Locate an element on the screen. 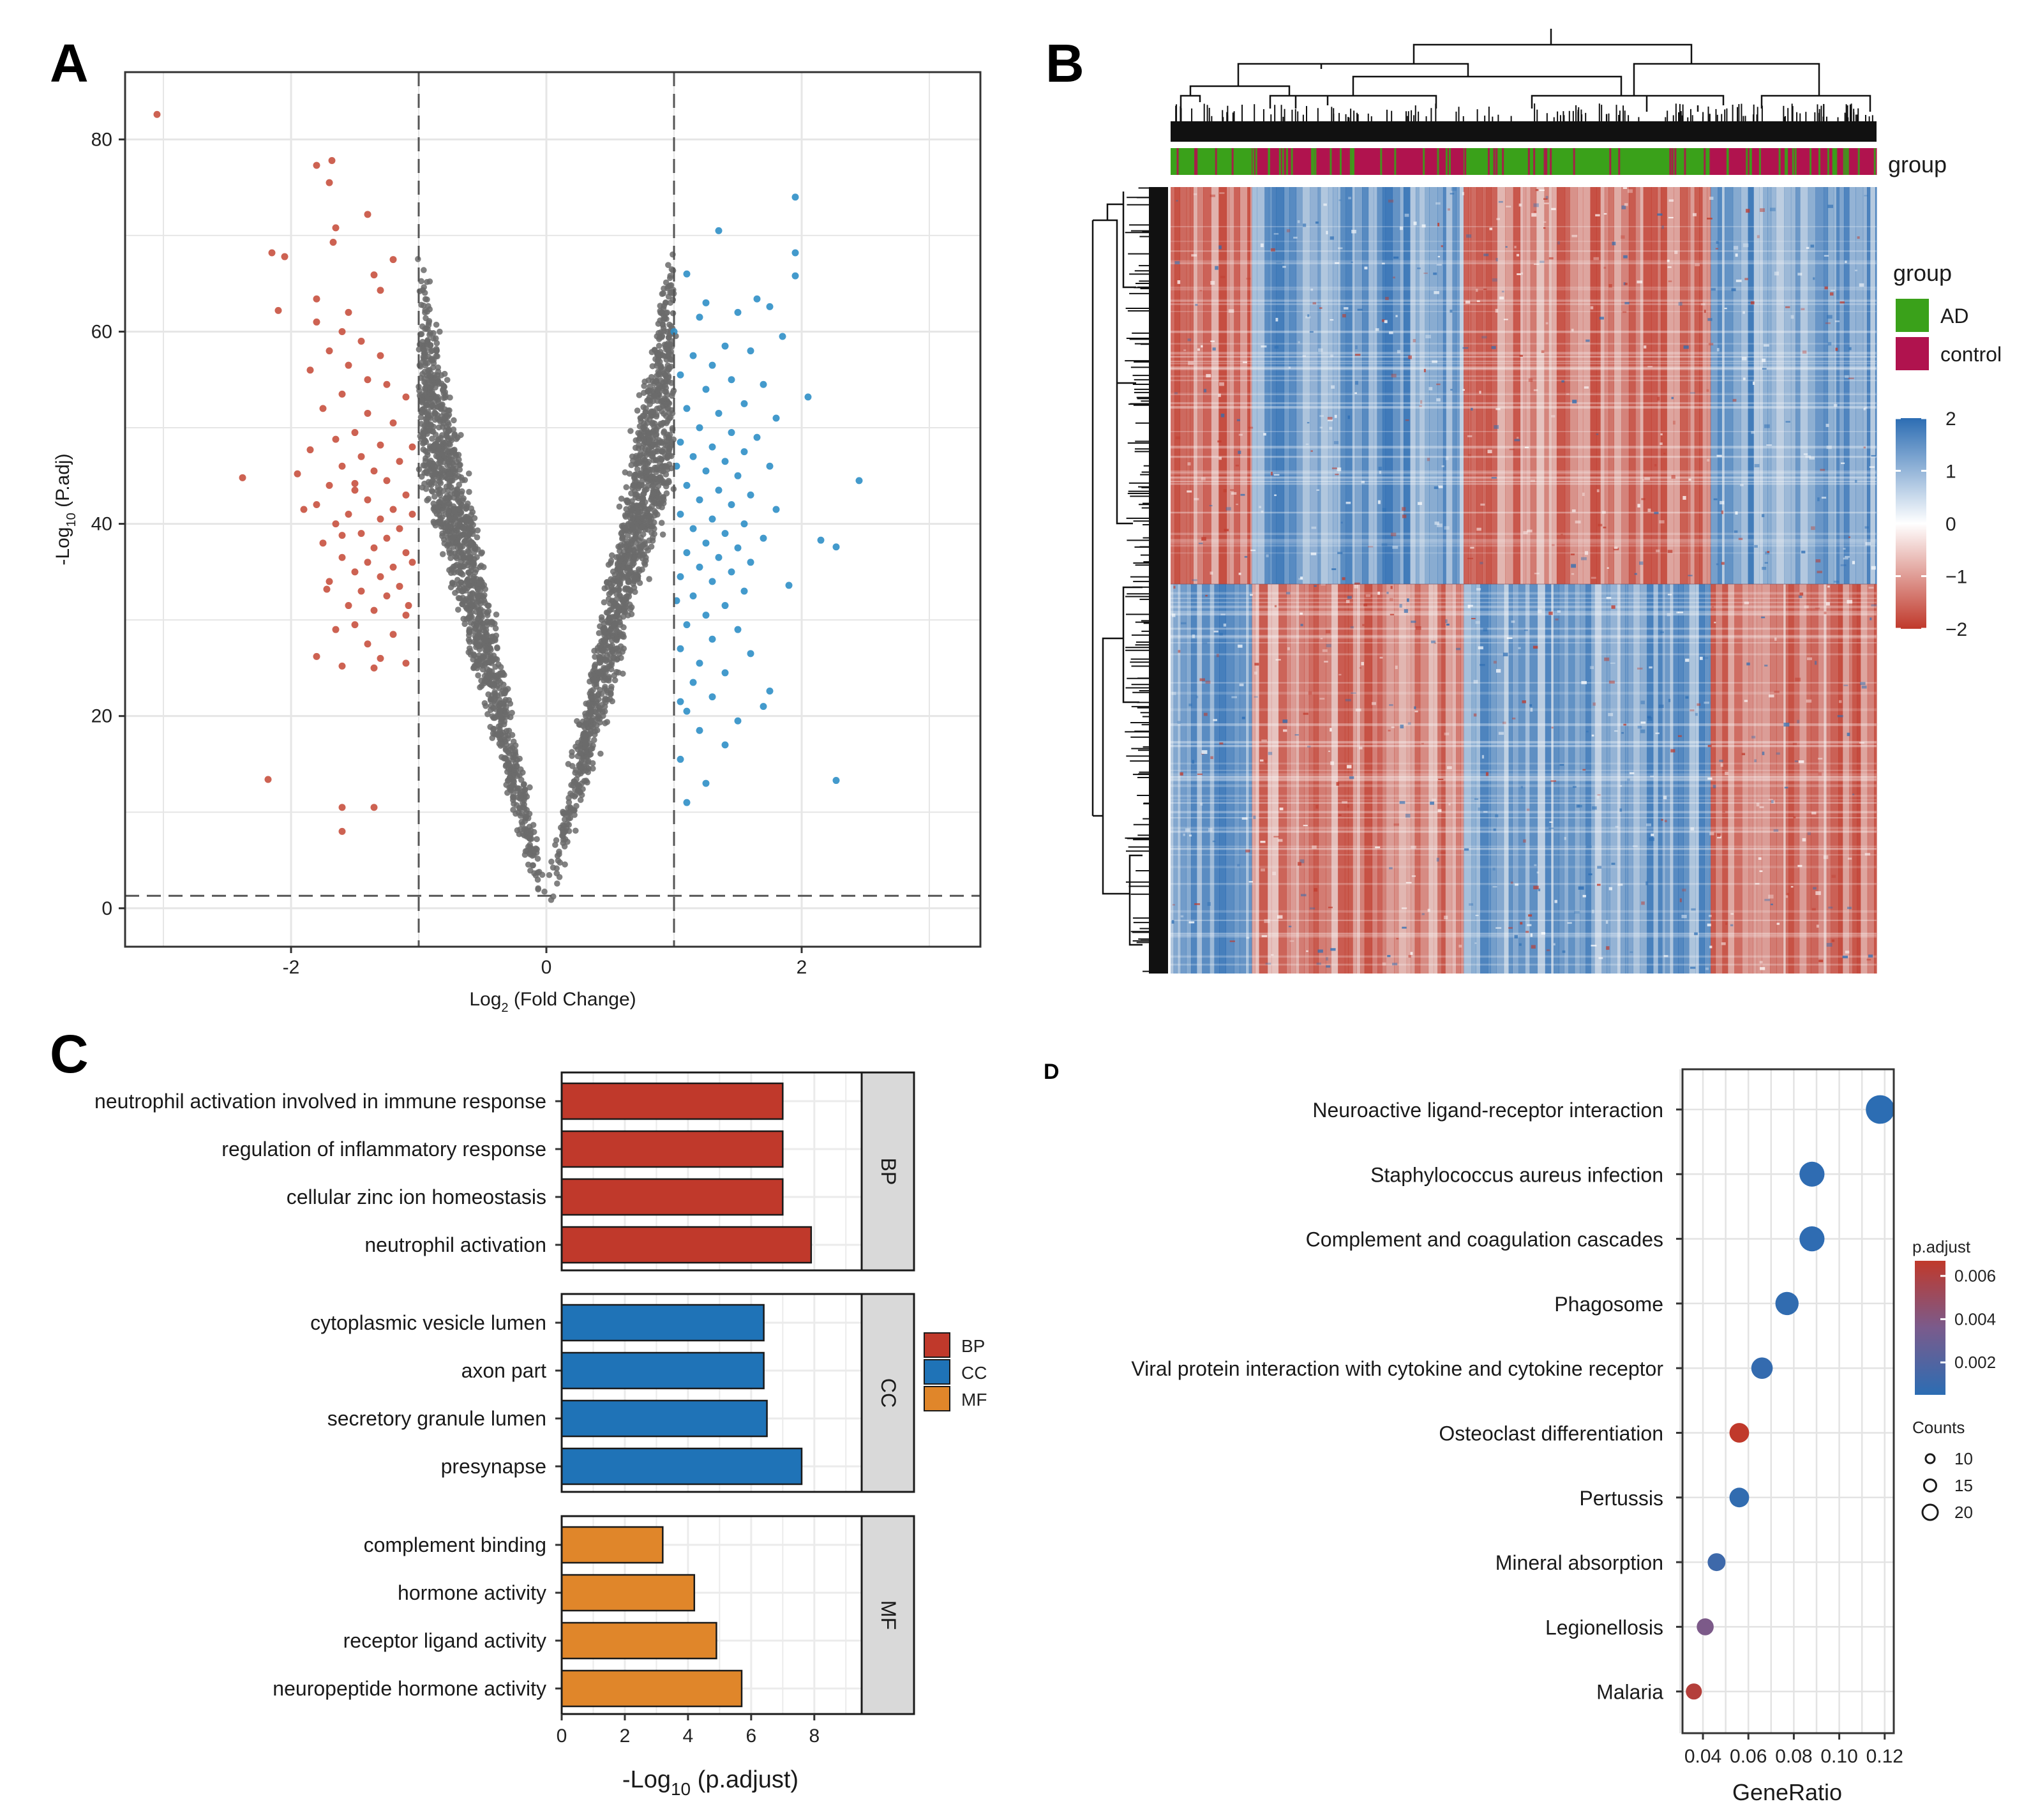 The image size is (2031, 1820). kegg-x-axis-label: GeneRatio is located at coordinates (1787, 1792).